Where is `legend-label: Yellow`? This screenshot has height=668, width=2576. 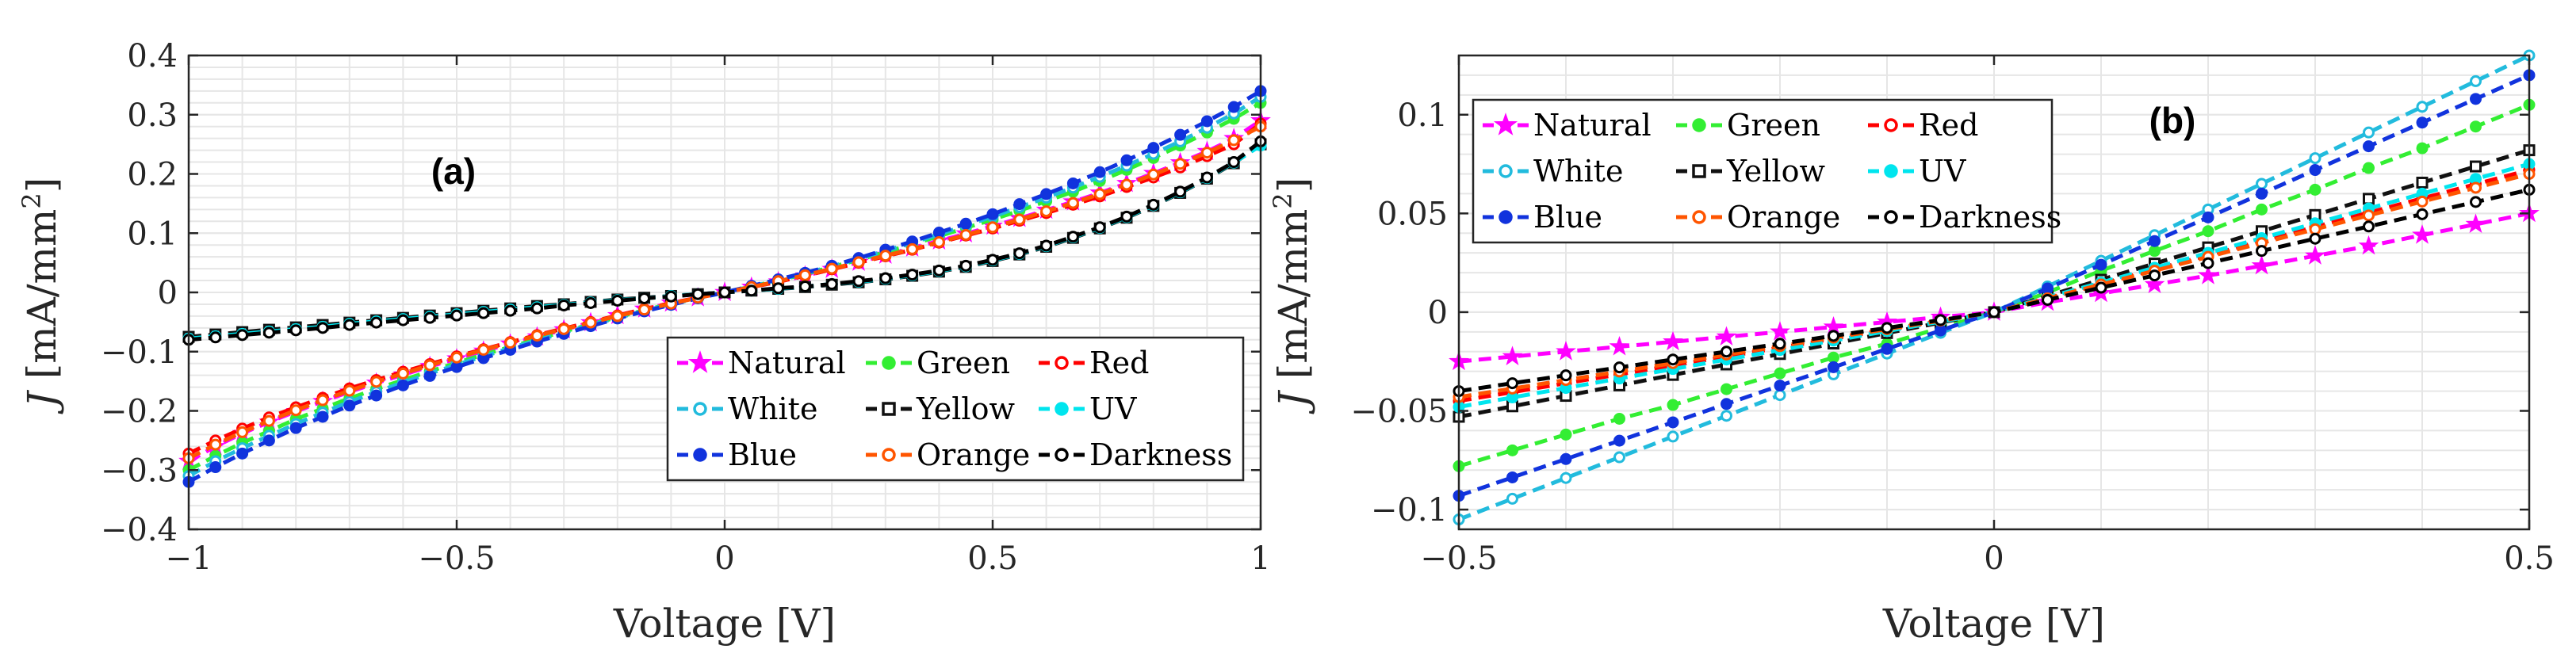 legend-label: Yellow is located at coordinates (965, 408).